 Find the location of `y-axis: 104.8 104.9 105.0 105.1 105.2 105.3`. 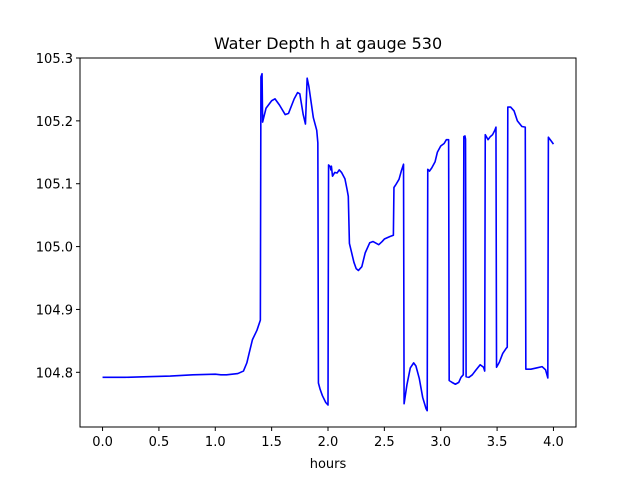

y-axis: 104.8 104.9 105.0 105.1 105.2 105.3 is located at coordinates (58, 216).